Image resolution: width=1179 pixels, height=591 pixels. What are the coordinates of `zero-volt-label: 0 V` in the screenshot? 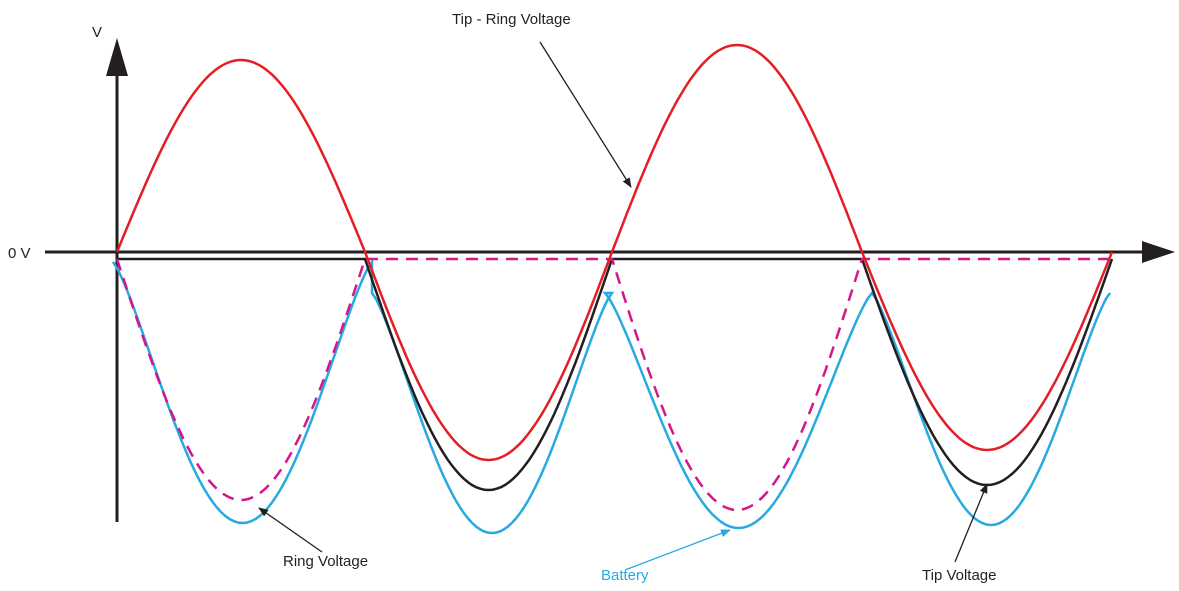 It's located at (19, 253).